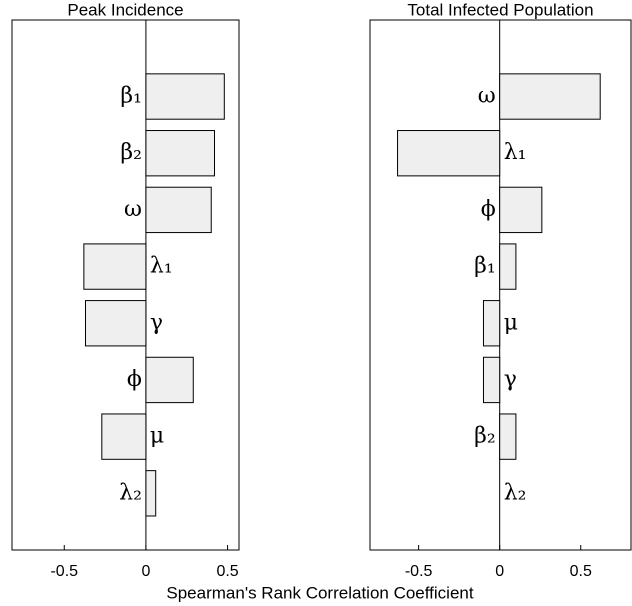  Describe the element at coordinates (125, 9) in the screenshot. I see `chart-title: Peak Incidence` at that location.